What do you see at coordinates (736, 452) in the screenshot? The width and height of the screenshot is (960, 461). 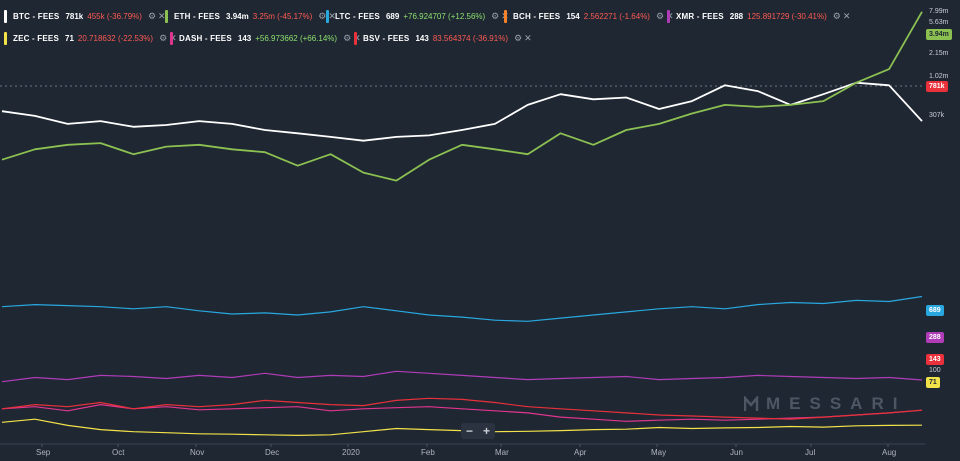 I see `x-tick-label: Jun` at bounding box center [736, 452].